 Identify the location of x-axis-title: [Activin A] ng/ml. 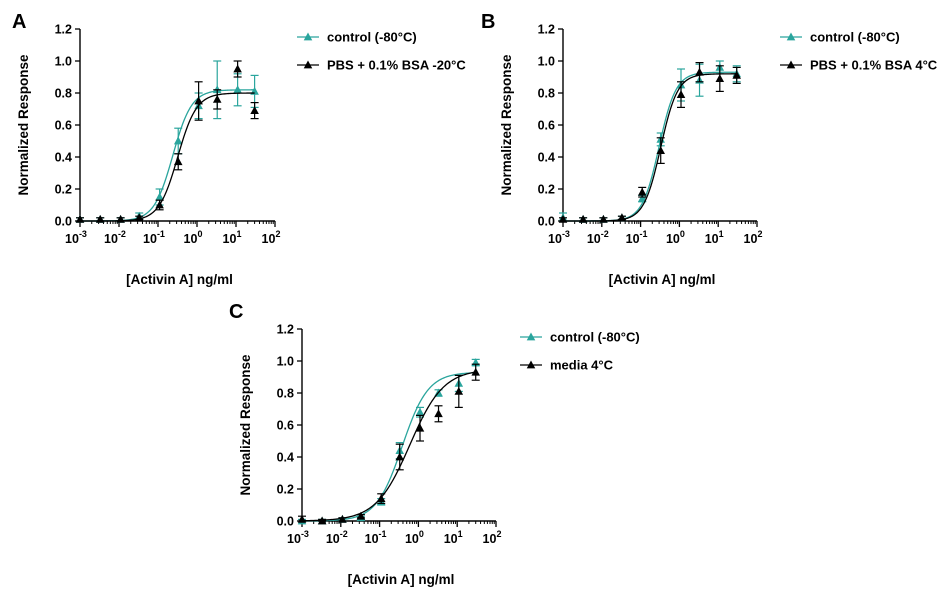
(401, 579).